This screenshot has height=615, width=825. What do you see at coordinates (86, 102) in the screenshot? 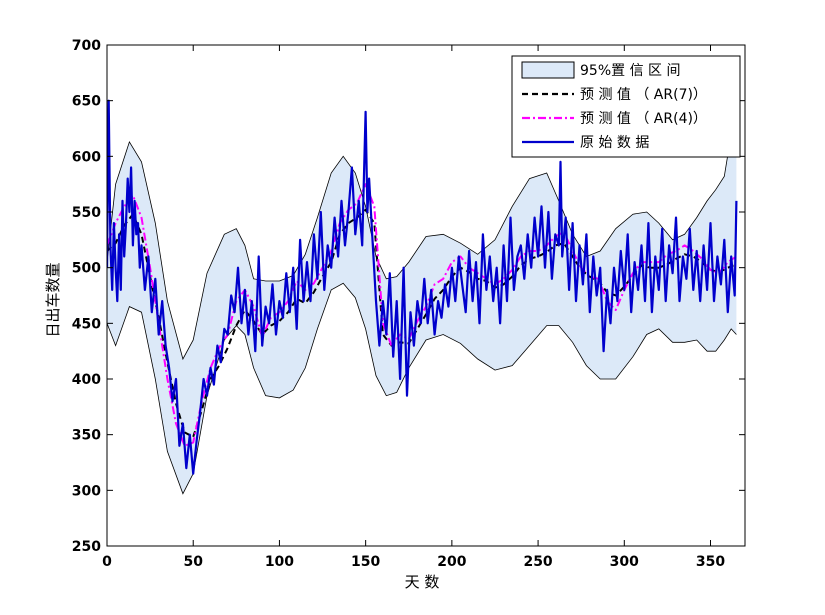
I see `y-tick-label: 650` at bounding box center [86, 102].